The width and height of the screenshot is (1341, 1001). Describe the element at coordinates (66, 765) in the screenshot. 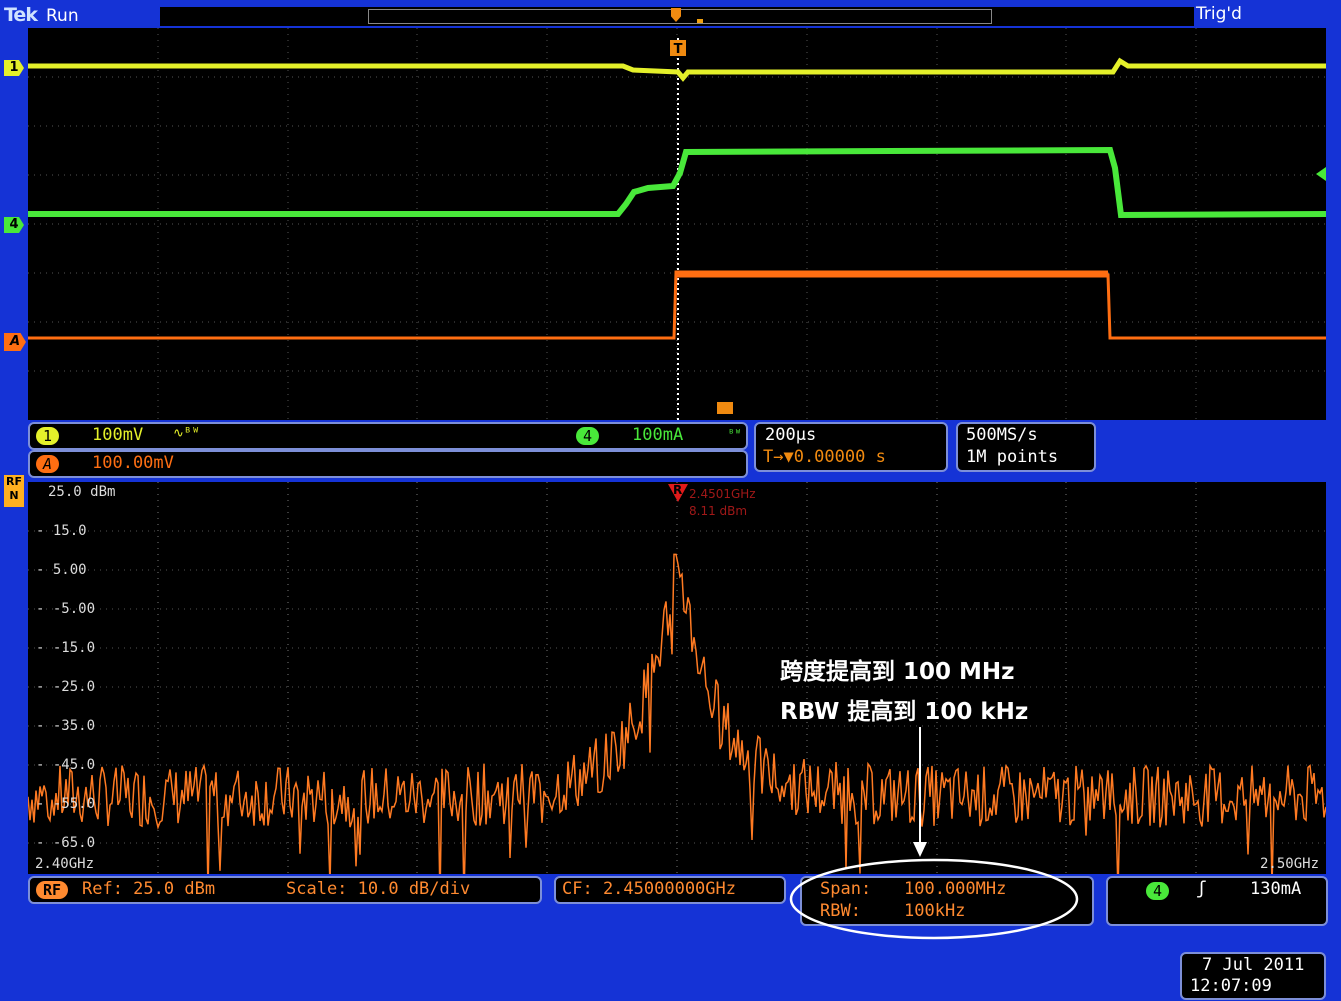

I see `y-tick-label: - -45.0` at that location.